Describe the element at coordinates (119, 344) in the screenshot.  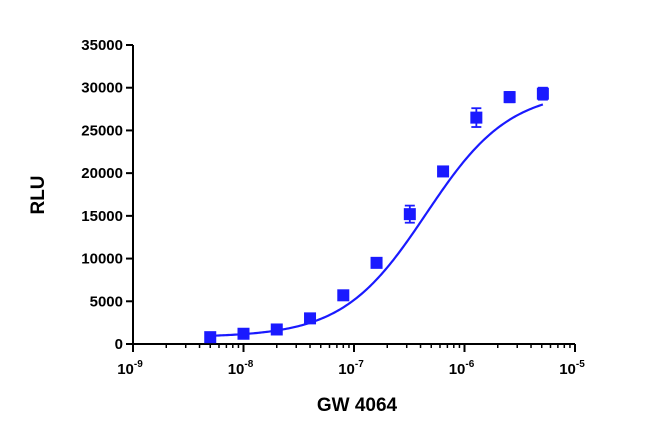
I see `y-tick-label: 0` at that location.